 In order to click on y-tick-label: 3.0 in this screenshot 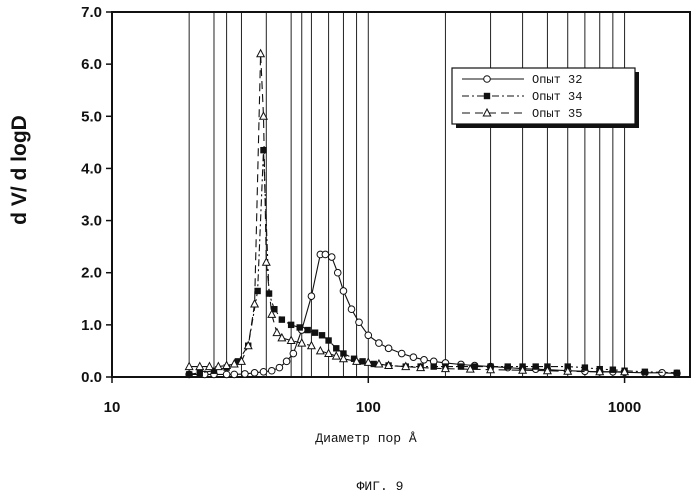, I will do `click(91, 221)`.